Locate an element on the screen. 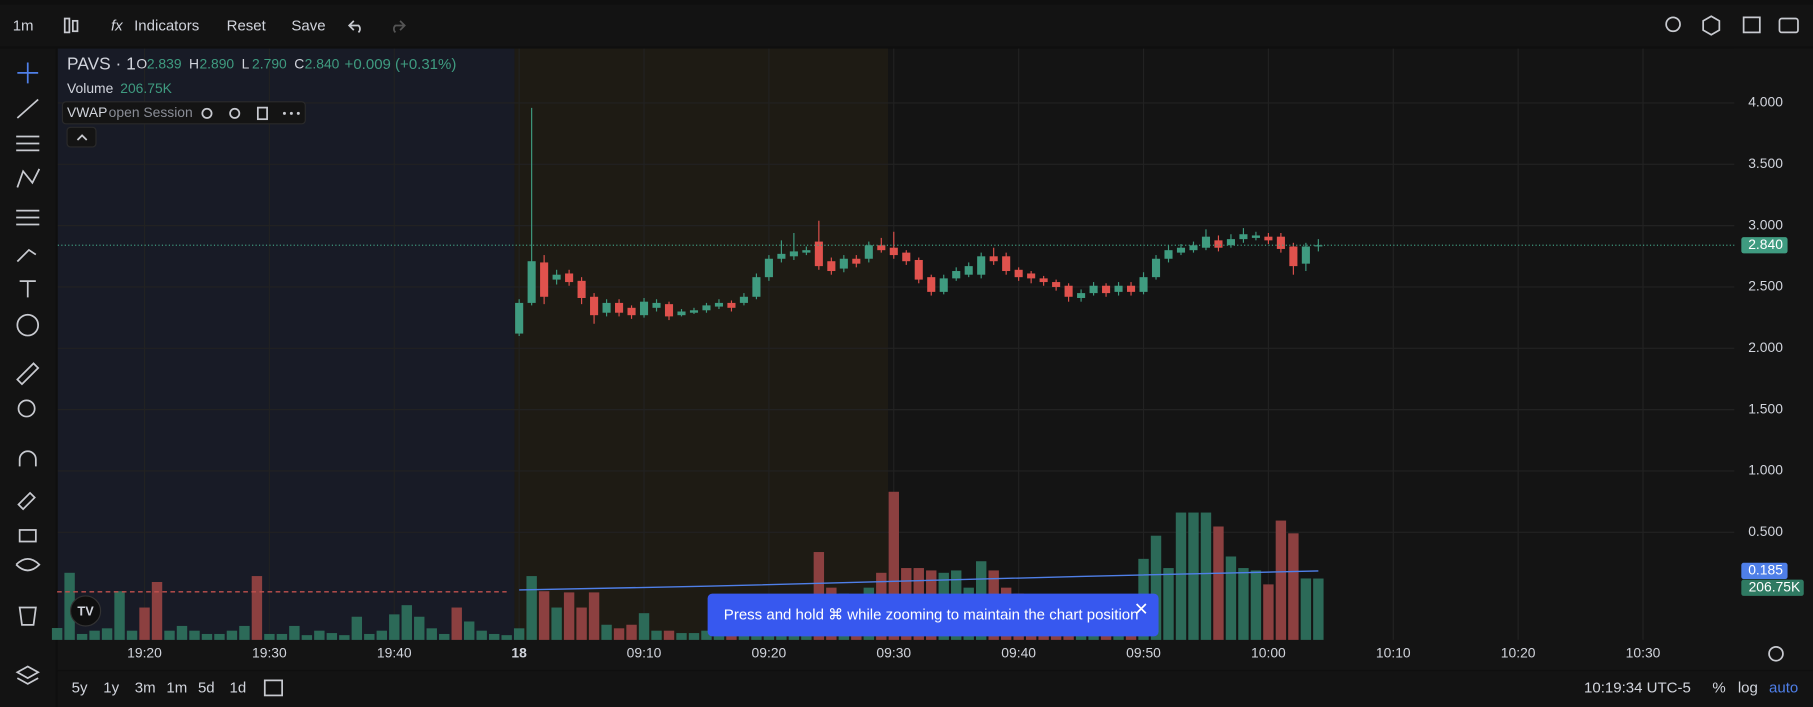 The width and height of the screenshot is (1813, 707). x-tick-label: 10:30 is located at coordinates (1643, 652).